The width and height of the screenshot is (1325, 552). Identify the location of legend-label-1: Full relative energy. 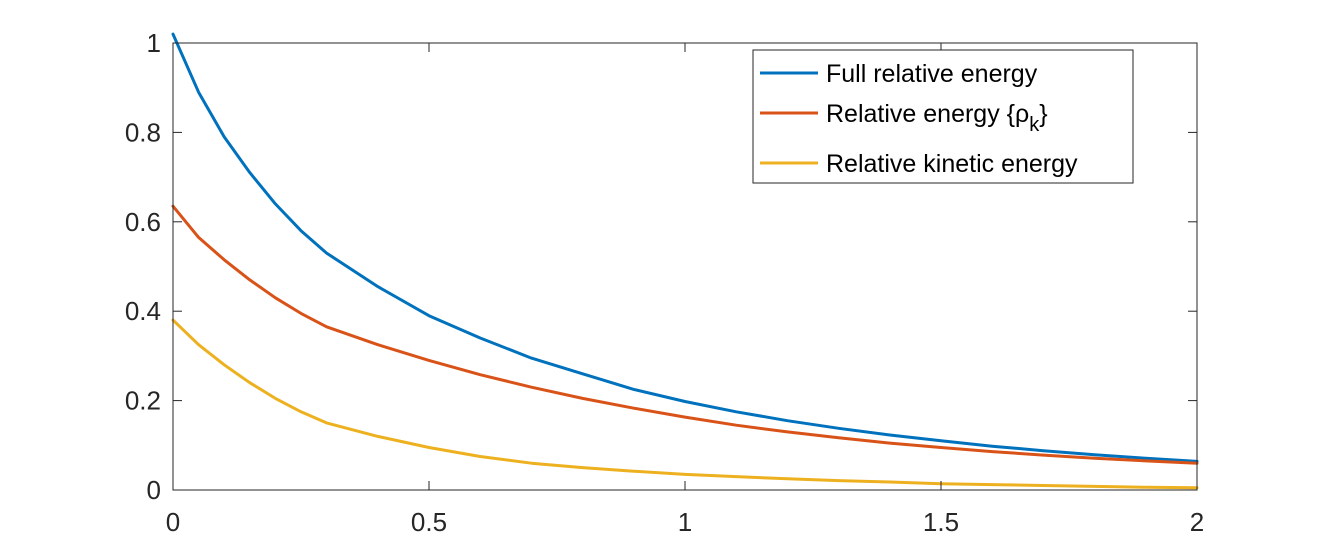
(932, 74).